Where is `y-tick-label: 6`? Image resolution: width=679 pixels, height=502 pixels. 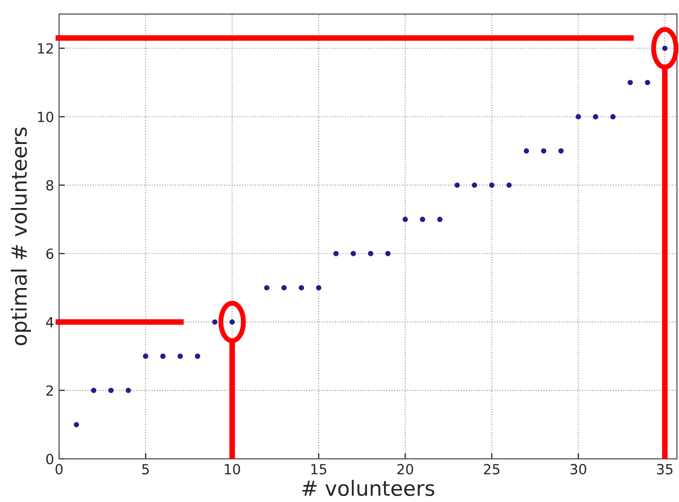
y-tick-label: 6 is located at coordinates (50, 254).